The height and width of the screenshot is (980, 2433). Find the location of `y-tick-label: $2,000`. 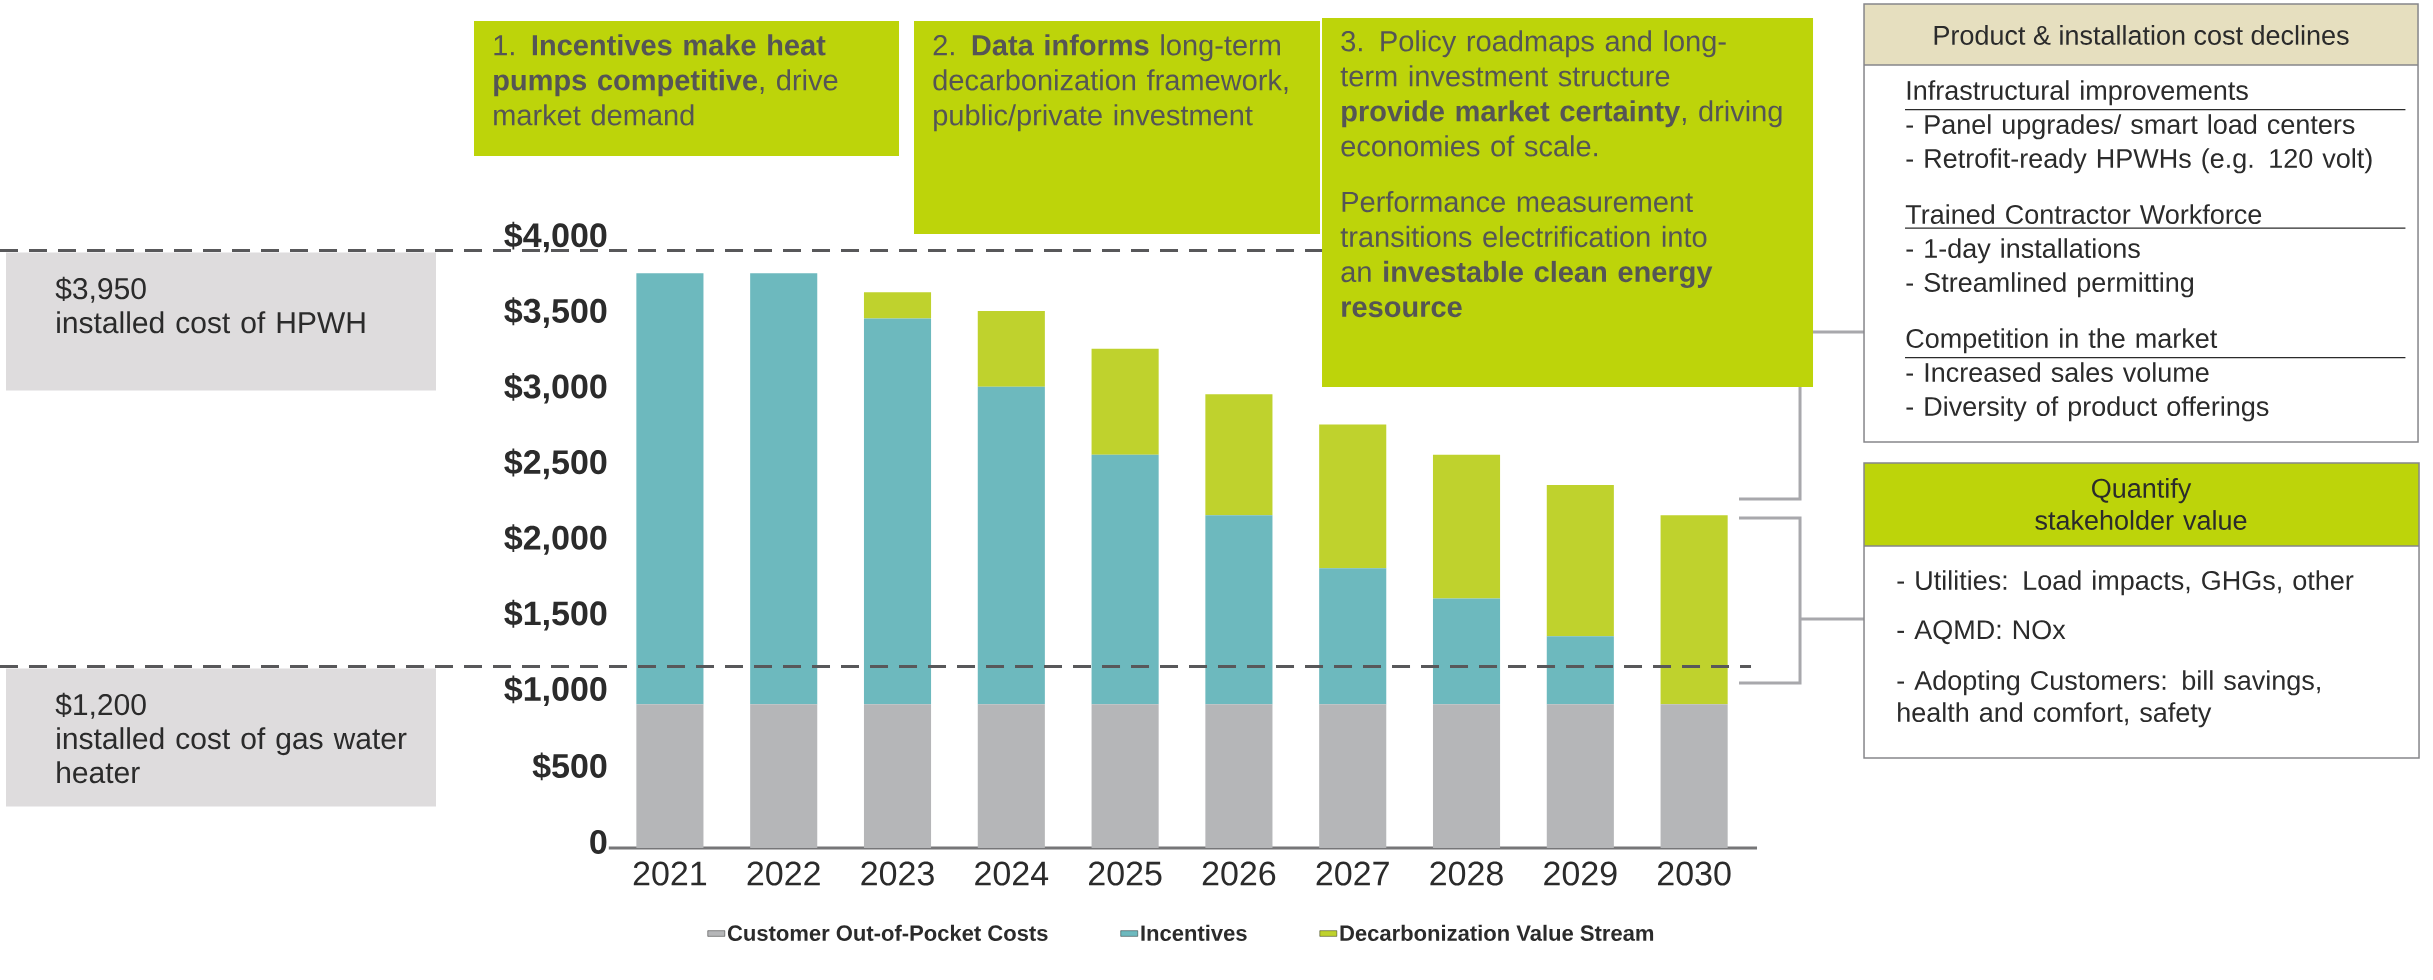

y-tick-label: $2,000 is located at coordinates (555, 539).